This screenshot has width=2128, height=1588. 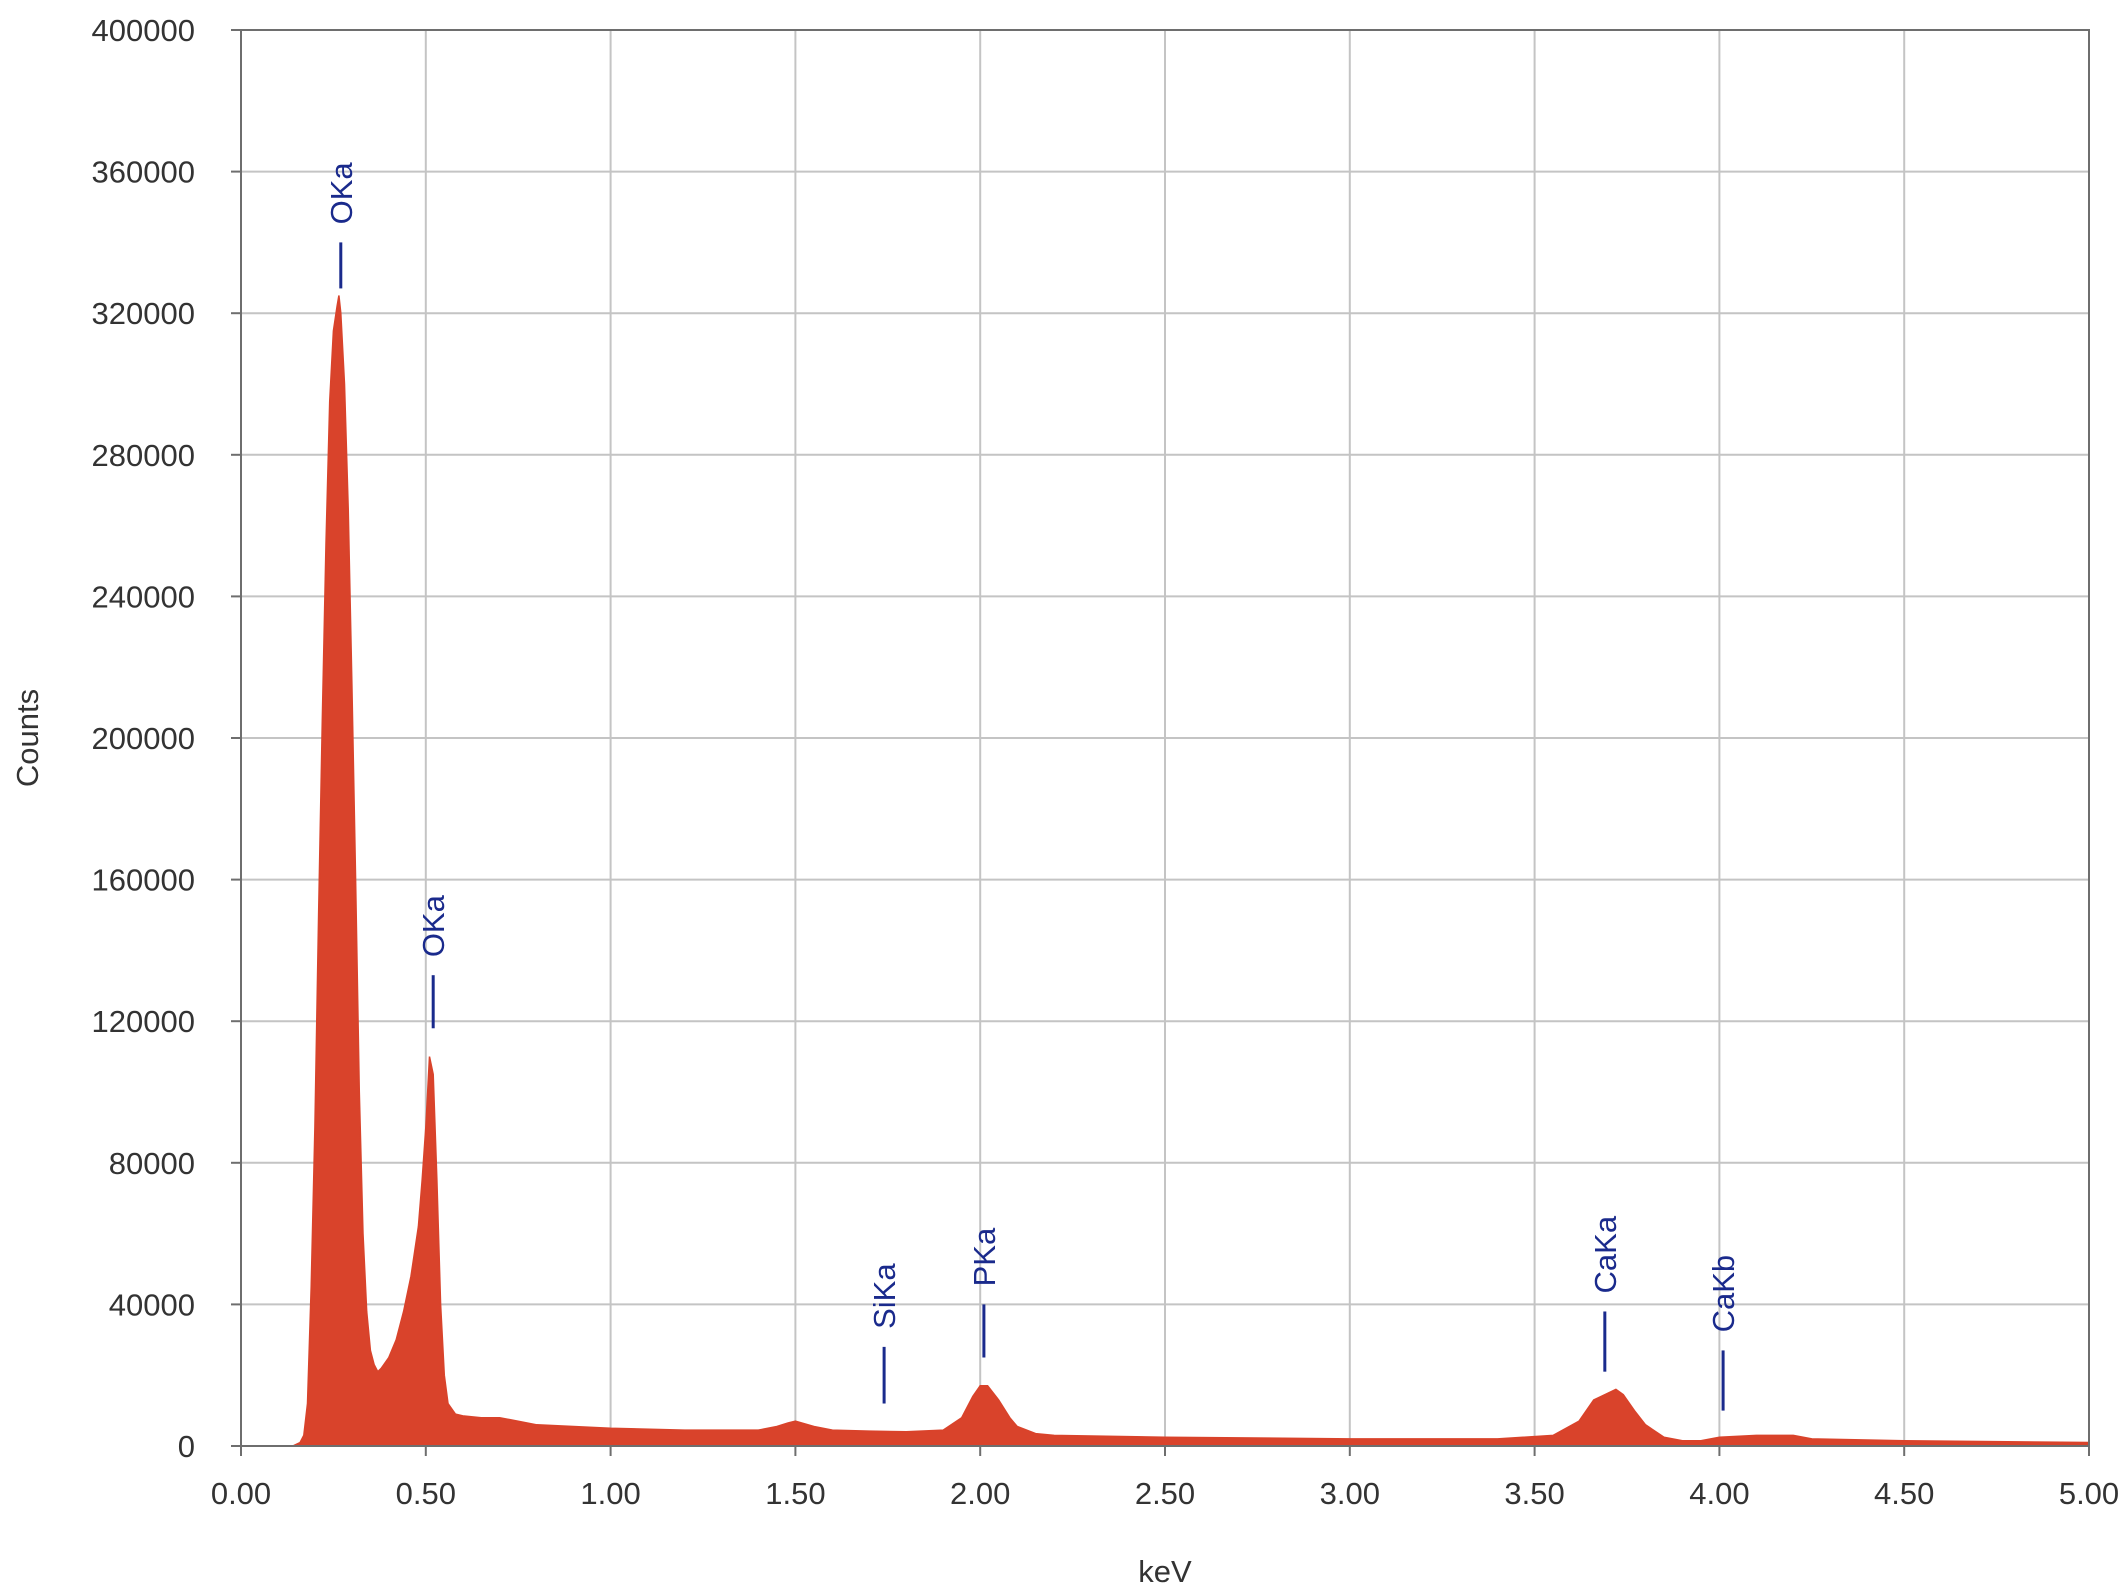 What do you see at coordinates (143, 172) in the screenshot?
I see `y-tick-label-9: 360000` at bounding box center [143, 172].